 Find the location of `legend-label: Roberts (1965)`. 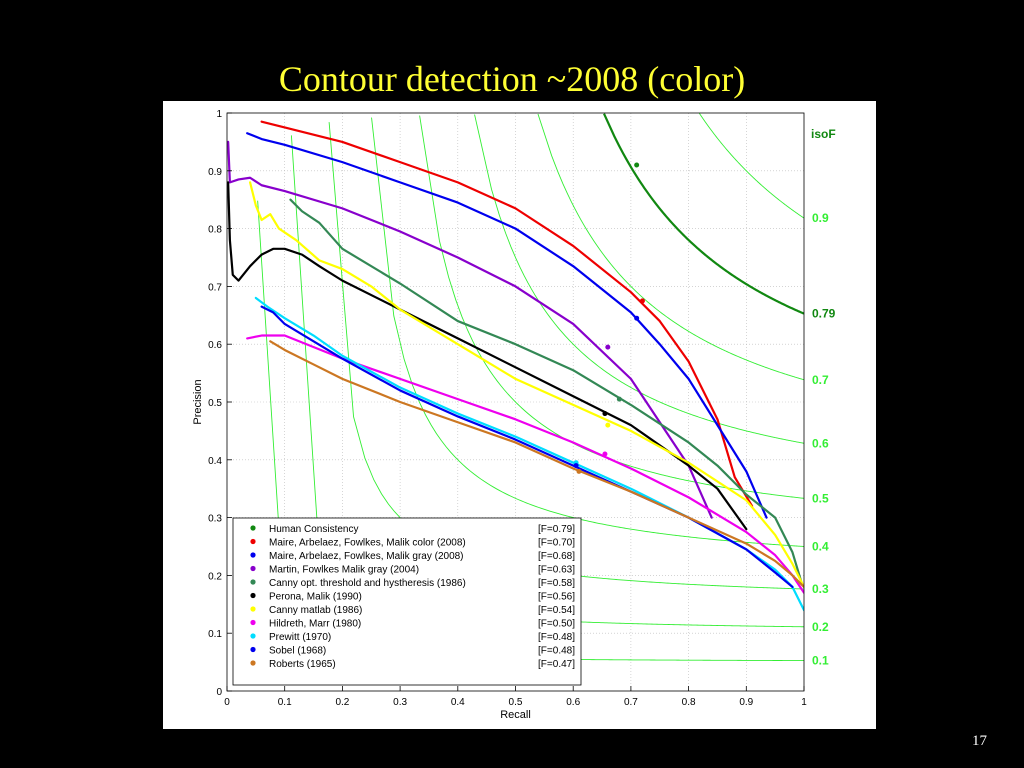

legend-label: Roberts (1965) is located at coordinates (302, 664).